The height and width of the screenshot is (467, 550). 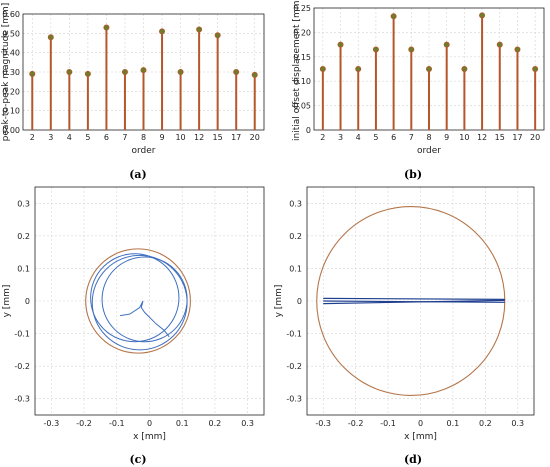 I want to click on y-tick-label: -0.1, so click(x=294, y=334).